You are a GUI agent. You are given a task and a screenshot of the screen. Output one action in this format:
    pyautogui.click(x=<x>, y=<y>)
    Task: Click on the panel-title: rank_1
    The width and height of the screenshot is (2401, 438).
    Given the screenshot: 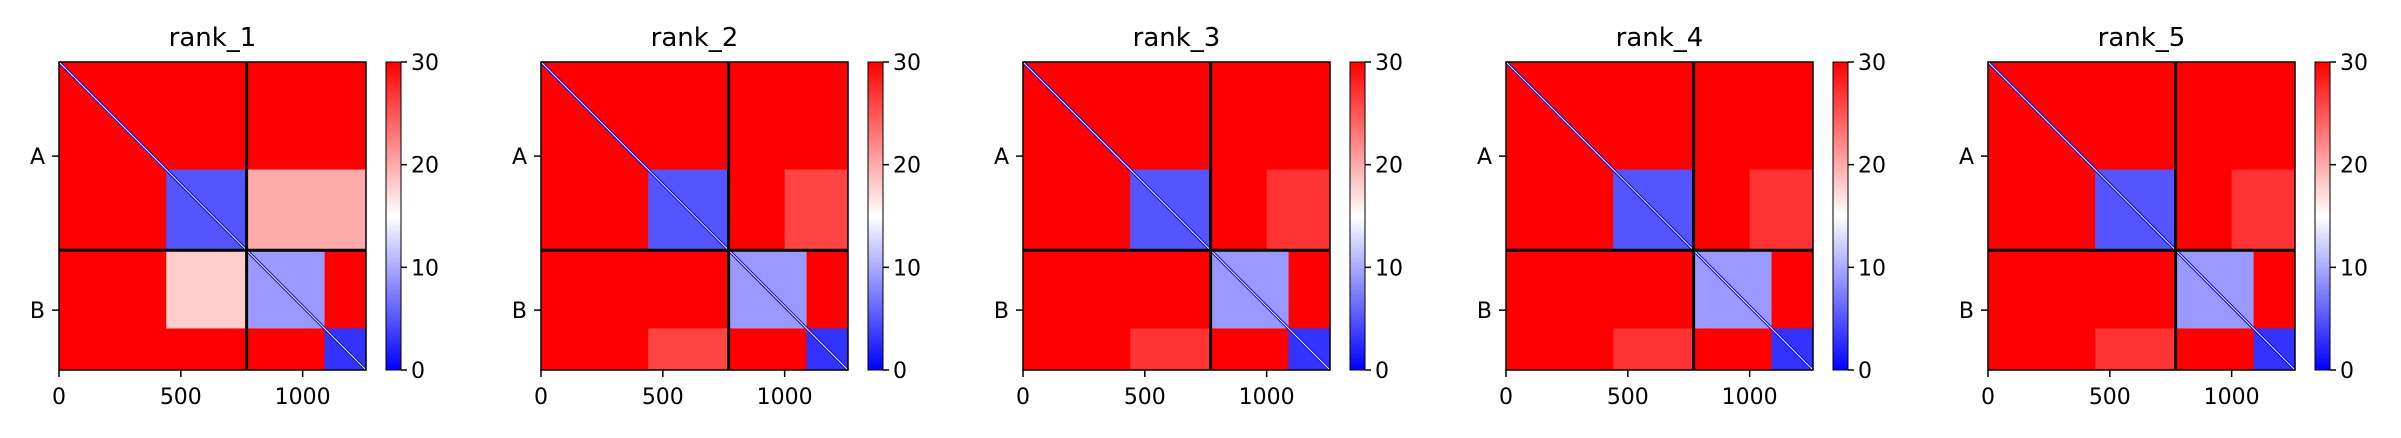 What is the action you would take?
    pyautogui.click(x=213, y=38)
    